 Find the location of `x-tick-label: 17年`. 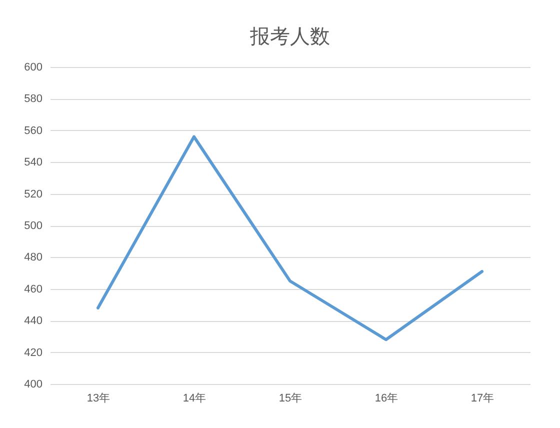

x-tick-label: 17年 is located at coordinates (482, 398).